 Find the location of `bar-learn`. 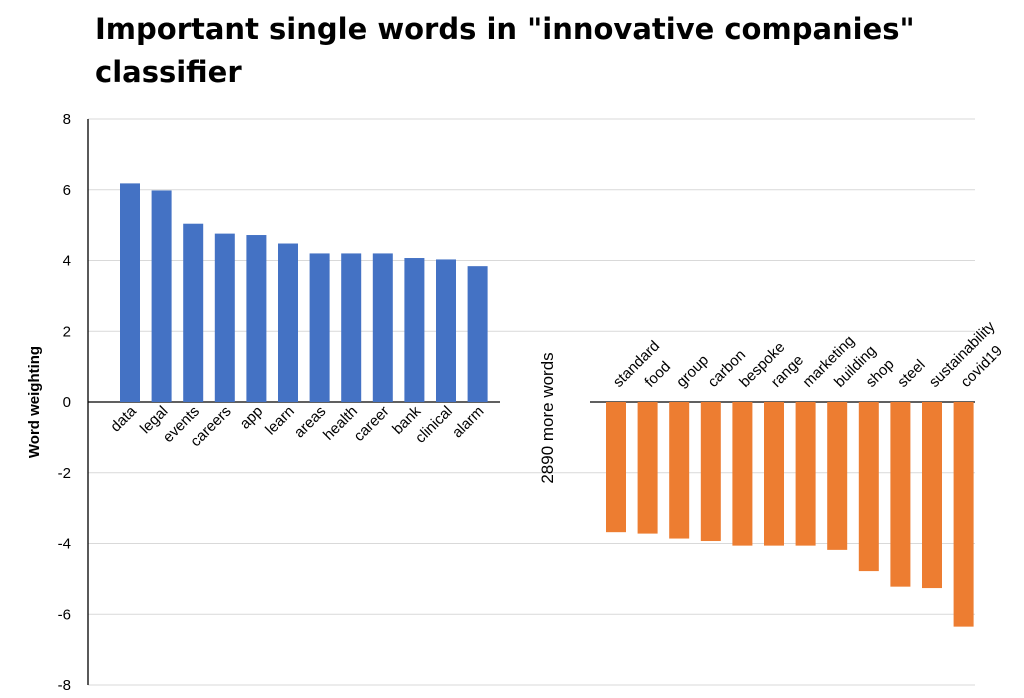

bar-learn is located at coordinates (288, 322).